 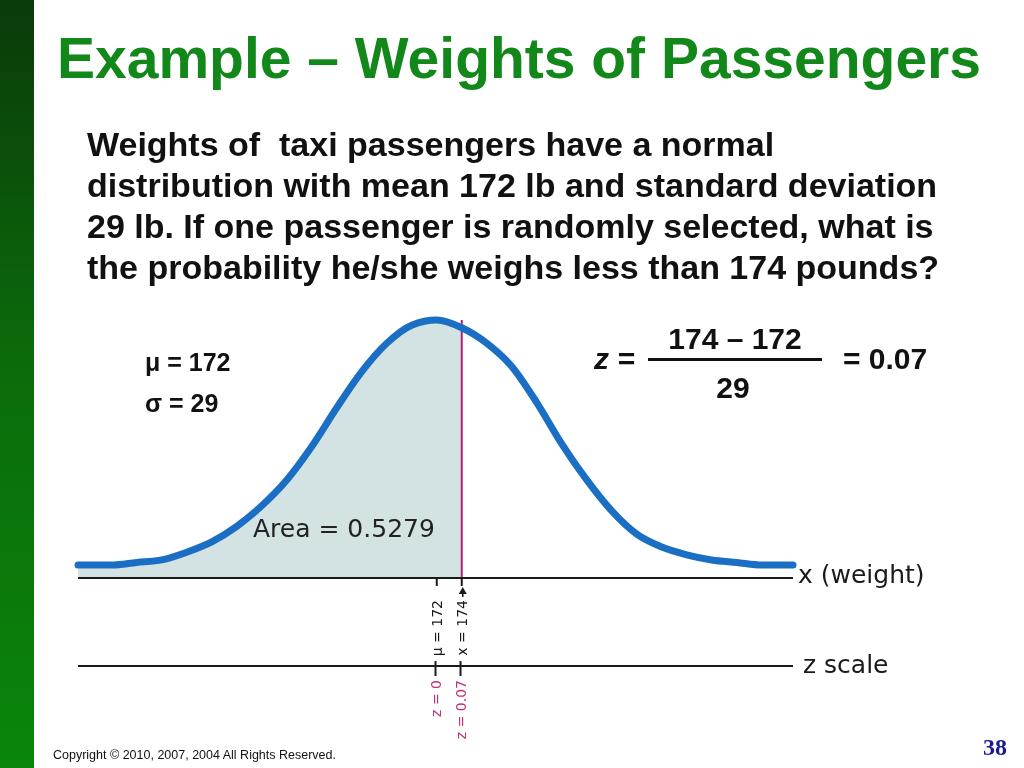 I want to click on annotation: μ = 172, so click(x=188, y=362).